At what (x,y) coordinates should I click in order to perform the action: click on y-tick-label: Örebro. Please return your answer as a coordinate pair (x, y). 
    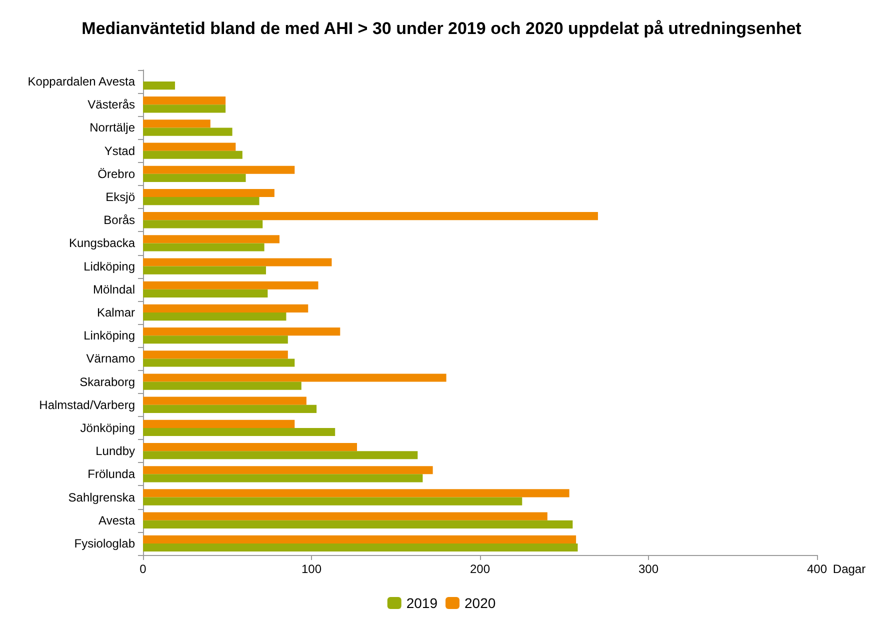
    Looking at the image, I should click on (117, 173).